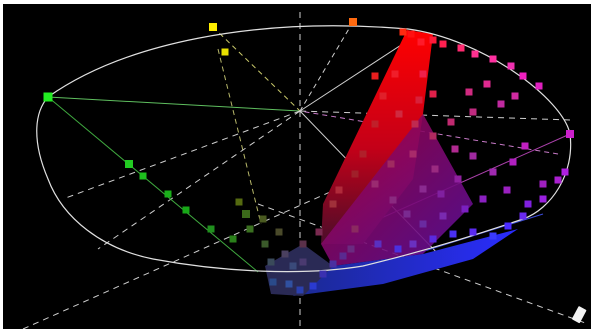  I want to click on blue-fan, so click(405, 262).